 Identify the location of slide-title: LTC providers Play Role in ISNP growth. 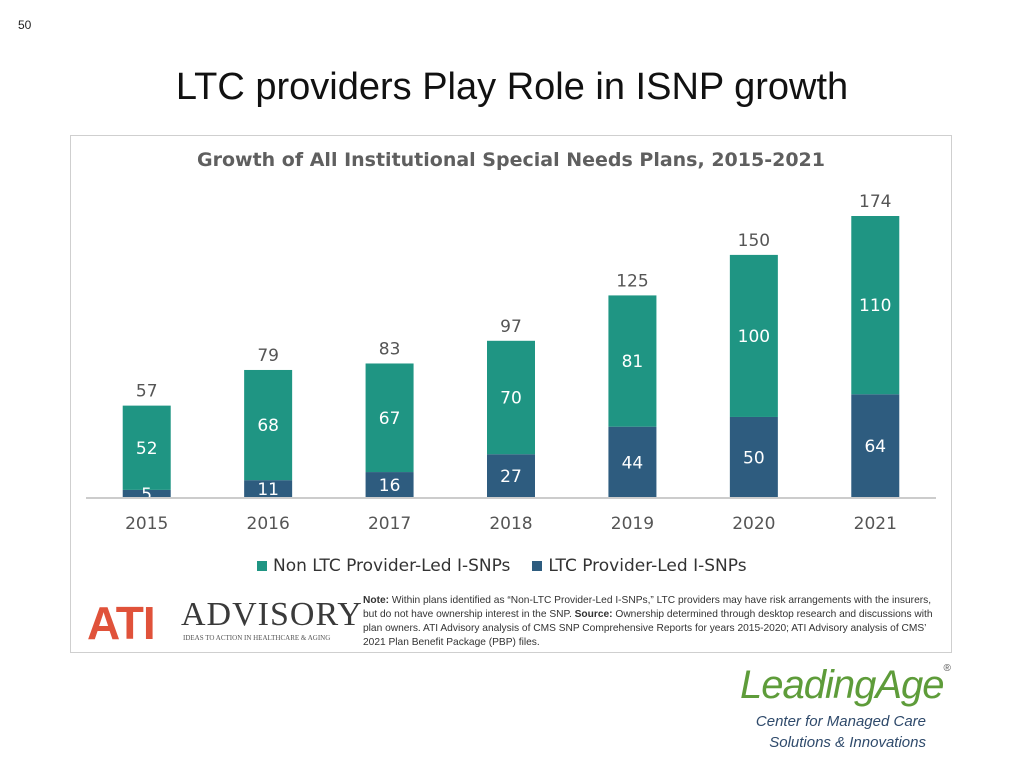
(512, 87).